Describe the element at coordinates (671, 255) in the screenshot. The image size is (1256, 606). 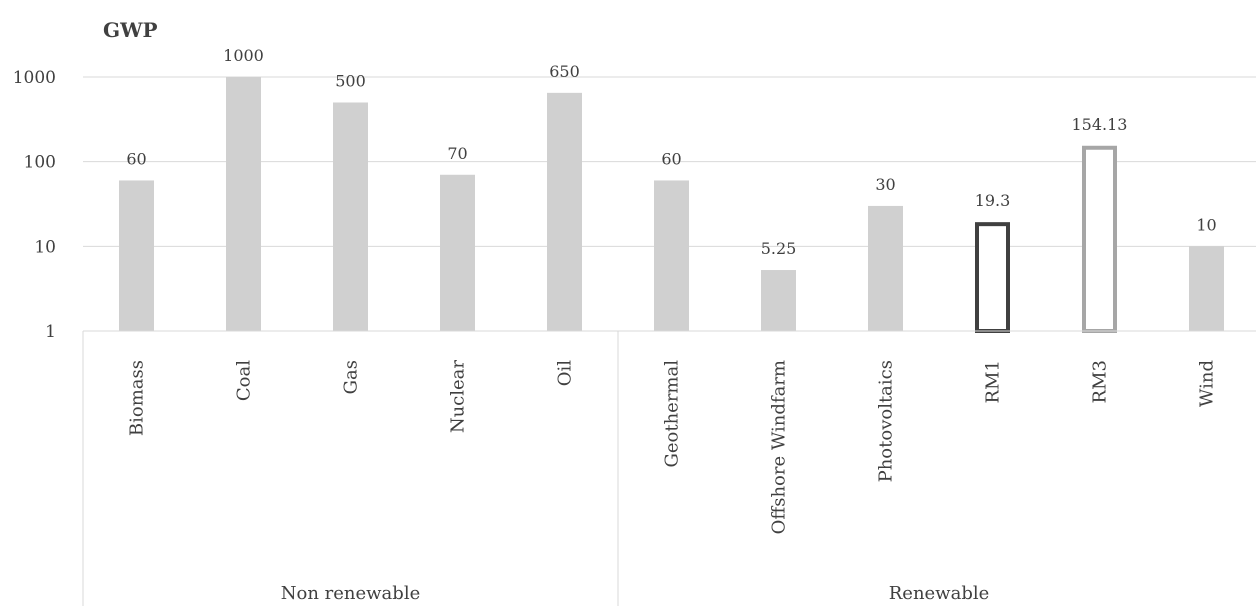
I see `bar-geothermal` at that location.